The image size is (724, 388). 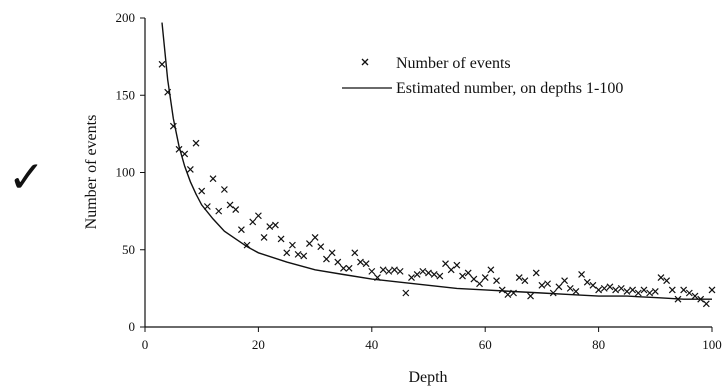 I want to click on legend-marker-x, so click(x=365, y=62).